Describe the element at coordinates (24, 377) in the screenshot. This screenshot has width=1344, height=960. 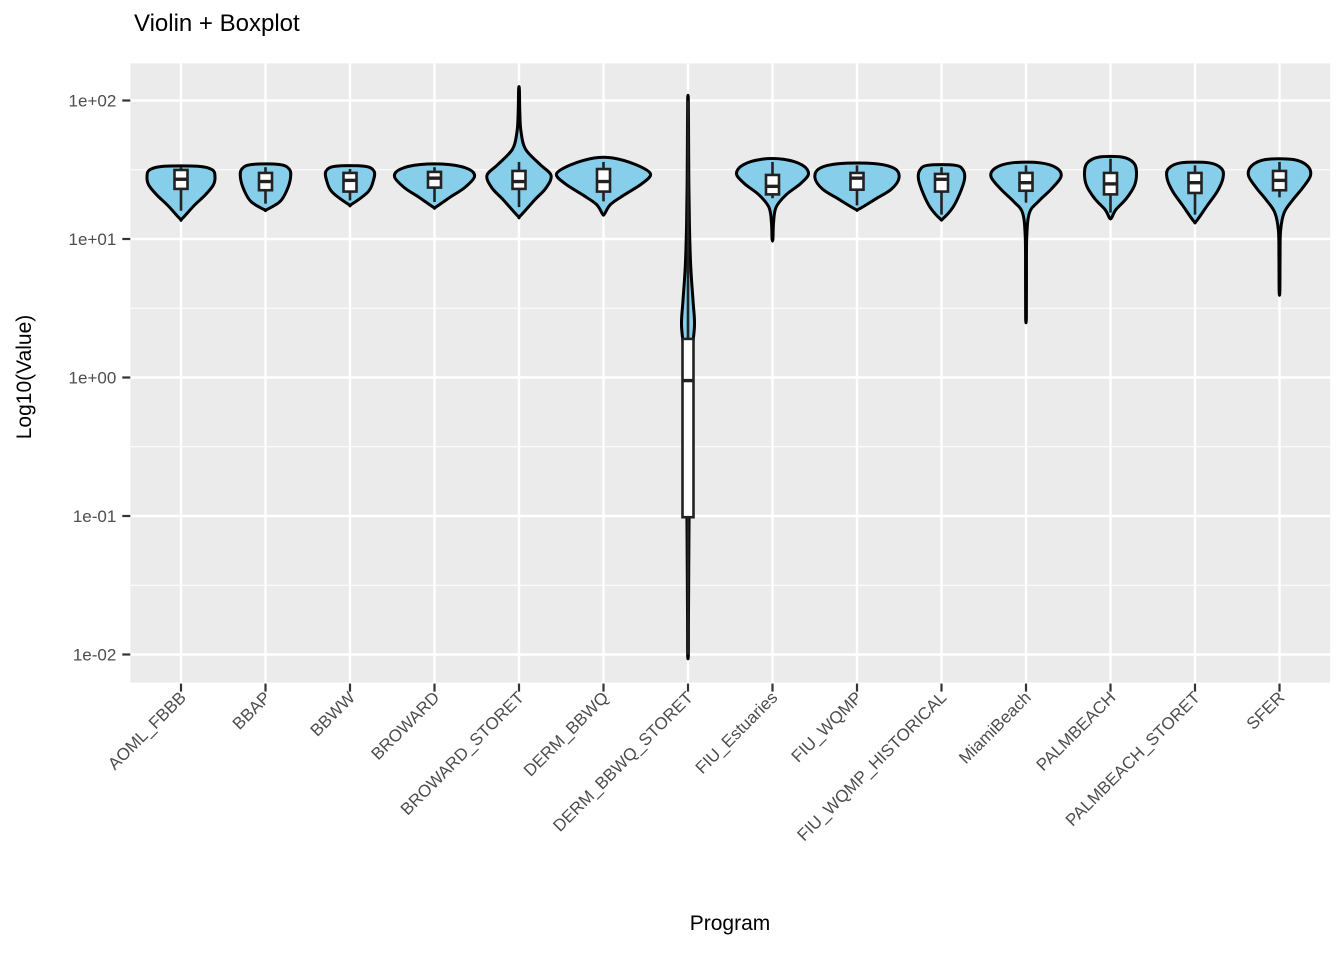
I see `y-axis-title: Log10(Value)` at that location.